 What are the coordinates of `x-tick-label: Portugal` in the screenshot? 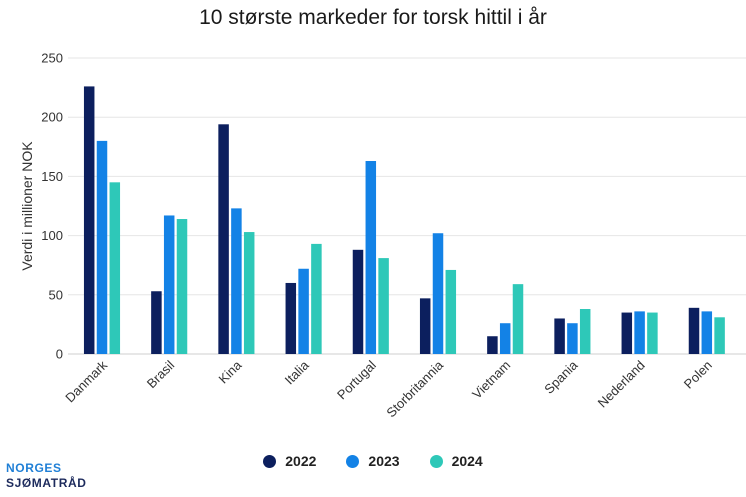 It's located at (356, 379).